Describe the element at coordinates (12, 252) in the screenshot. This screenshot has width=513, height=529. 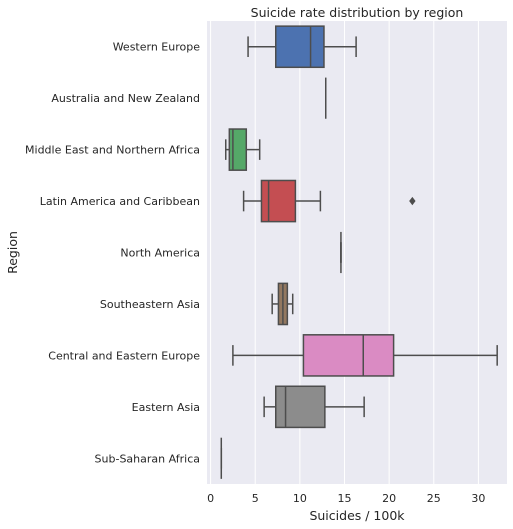
I see `y-axis-title: Region` at that location.